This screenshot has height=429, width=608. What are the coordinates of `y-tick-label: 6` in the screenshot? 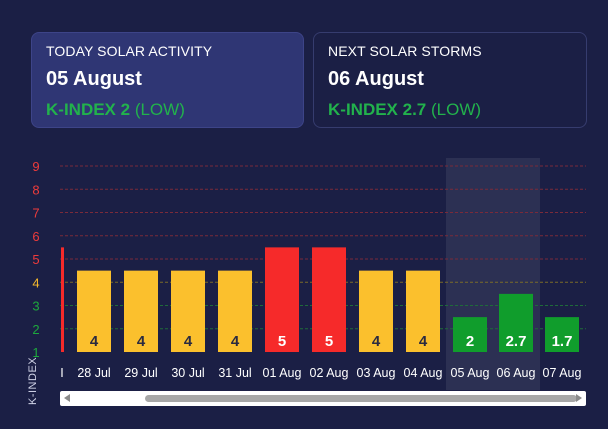 It's located at (35, 236).